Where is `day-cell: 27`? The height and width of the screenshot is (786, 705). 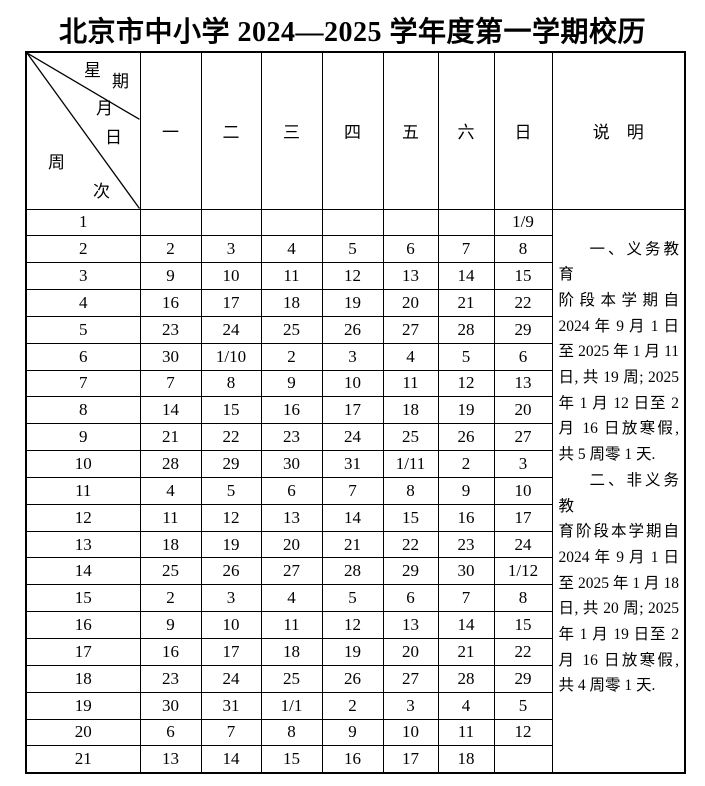
day-cell: 27 is located at coordinates (291, 571).